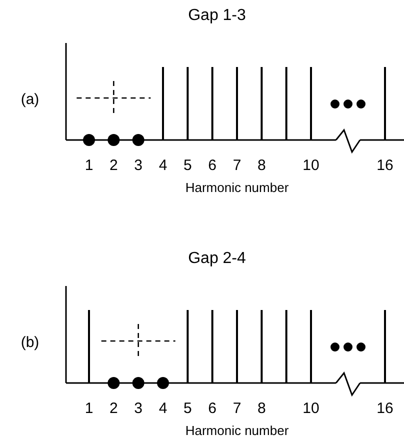 The image size is (404, 442). What do you see at coordinates (217, 15) in the screenshot?
I see `chart-title: Gap 1-3` at bounding box center [217, 15].